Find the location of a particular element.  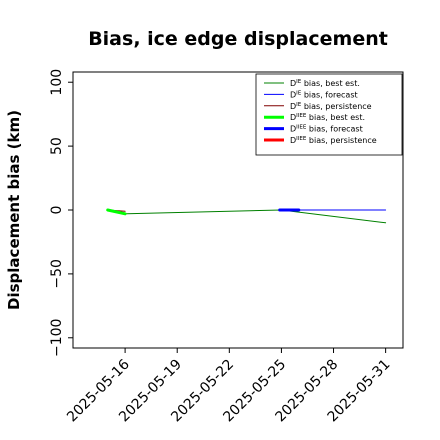

legend-label-5: DIIEE bias, persistence is located at coordinates (333, 140).